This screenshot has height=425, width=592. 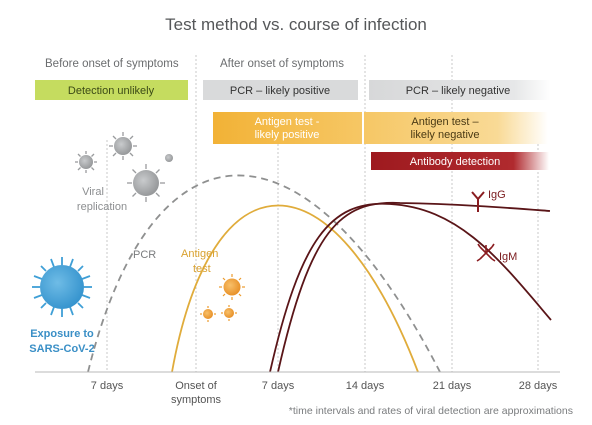 I want to click on tick-label-14-days: 14 days, so click(x=365, y=386).